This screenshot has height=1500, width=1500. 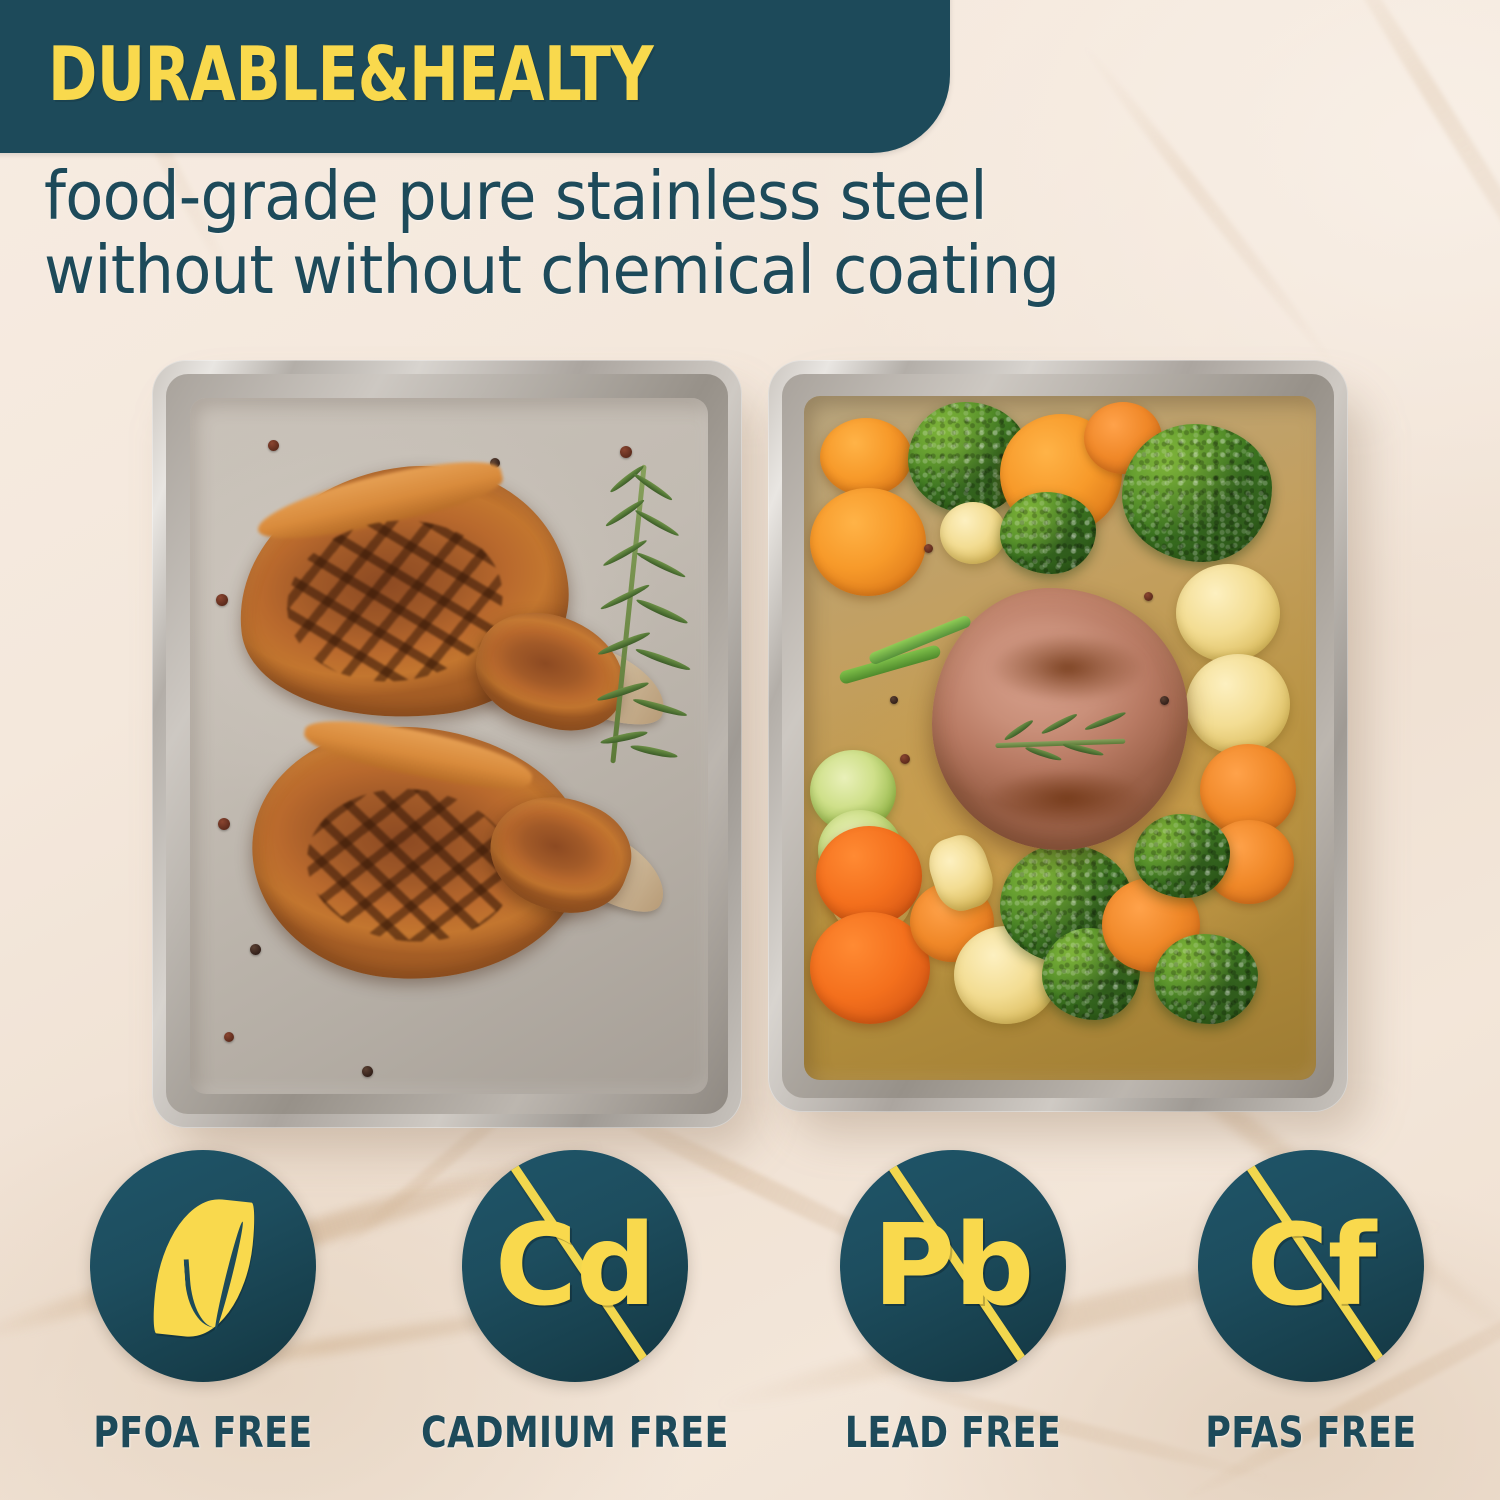 What do you see at coordinates (575, 1433) in the screenshot?
I see `badge-label: CADMIUM FREE` at bounding box center [575, 1433].